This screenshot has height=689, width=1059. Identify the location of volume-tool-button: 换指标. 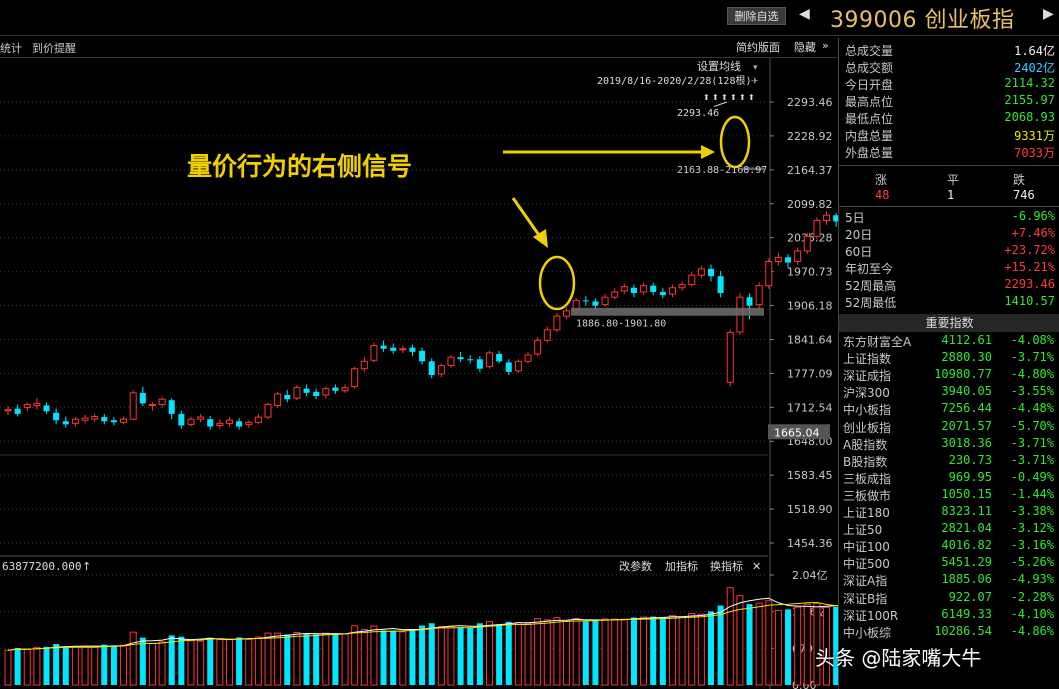
(726, 566).